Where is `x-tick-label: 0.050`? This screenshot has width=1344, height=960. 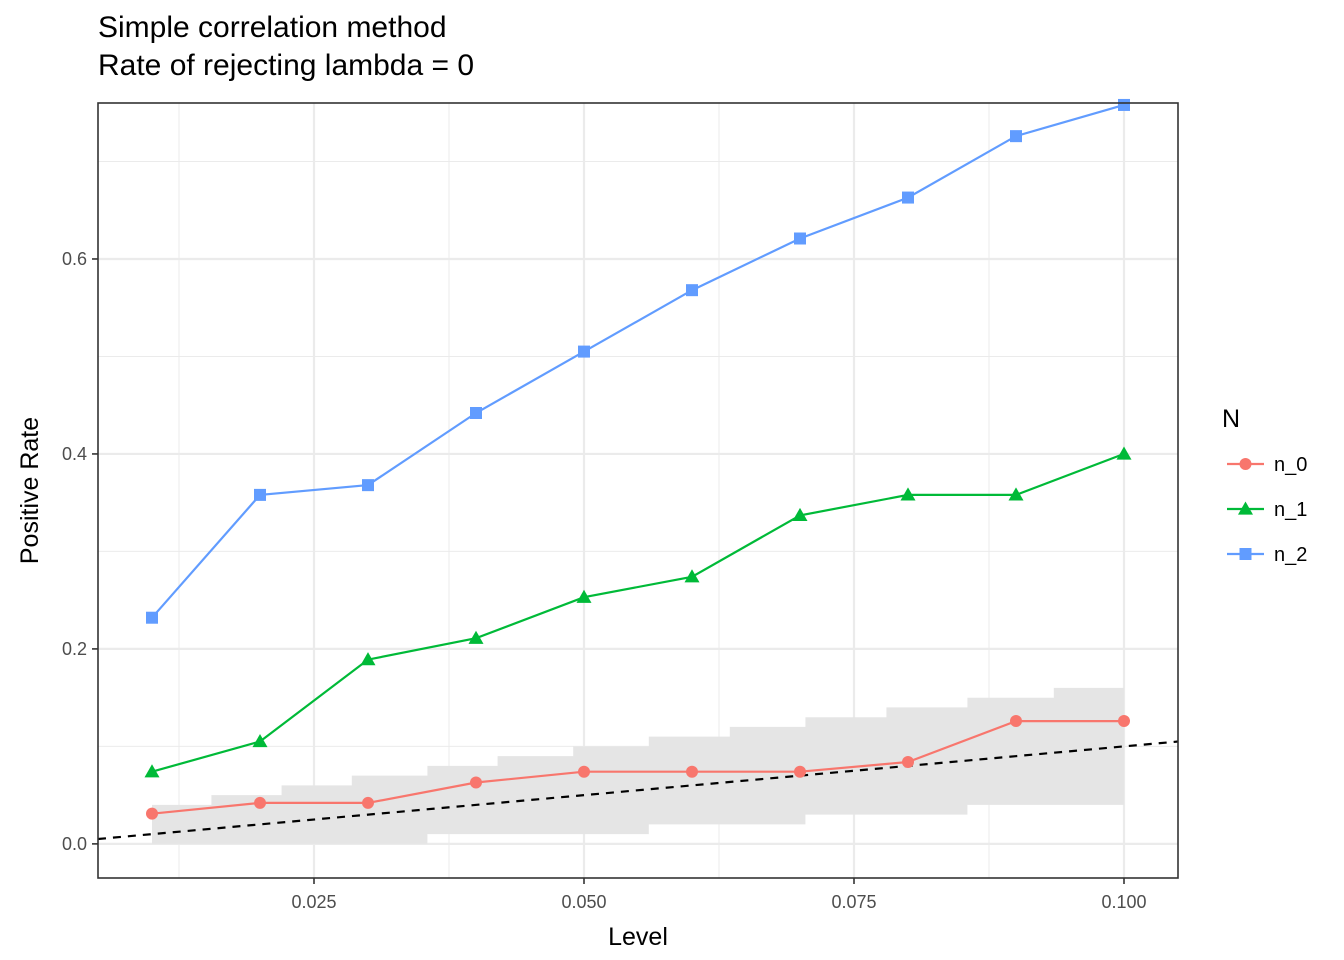
x-tick-label: 0.050 is located at coordinates (583, 902).